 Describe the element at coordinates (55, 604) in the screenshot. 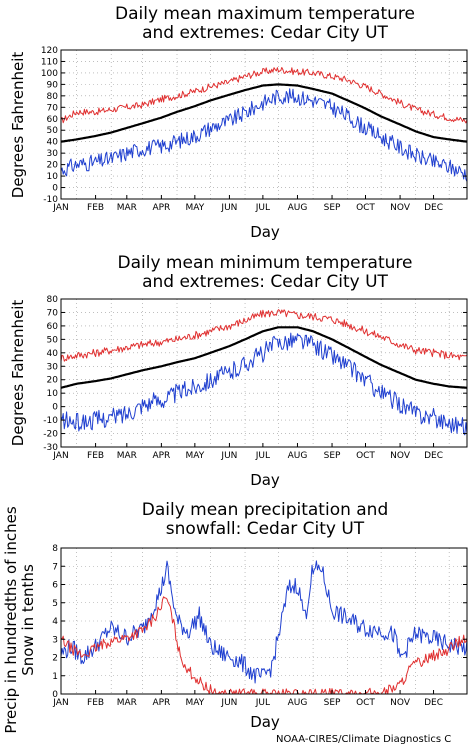

I see `y-tick-label: 5` at that location.